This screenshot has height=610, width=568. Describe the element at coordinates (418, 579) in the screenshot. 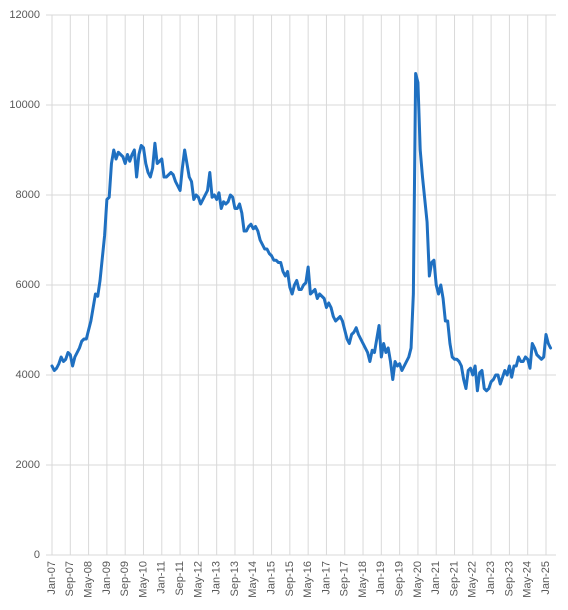

I see `x-tick-label: May-20` at that location.